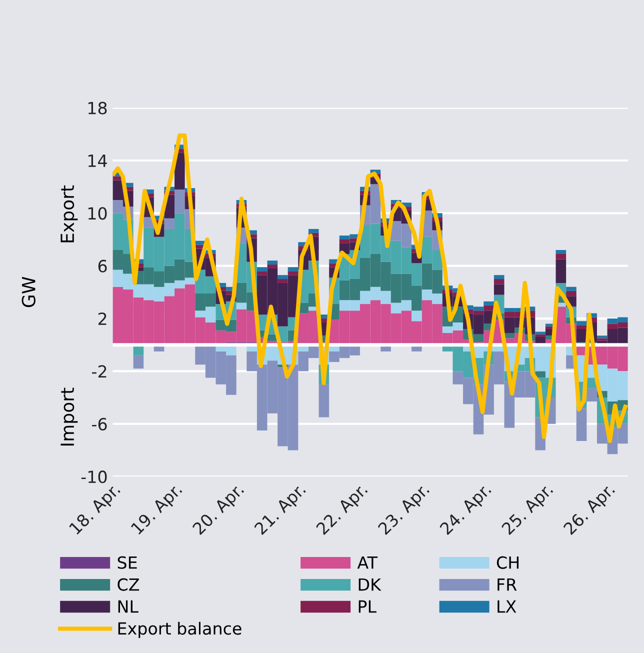 This screenshot has width=644, height=653. I want to click on x-tick-label: 19. Apr., so click(157, 510).